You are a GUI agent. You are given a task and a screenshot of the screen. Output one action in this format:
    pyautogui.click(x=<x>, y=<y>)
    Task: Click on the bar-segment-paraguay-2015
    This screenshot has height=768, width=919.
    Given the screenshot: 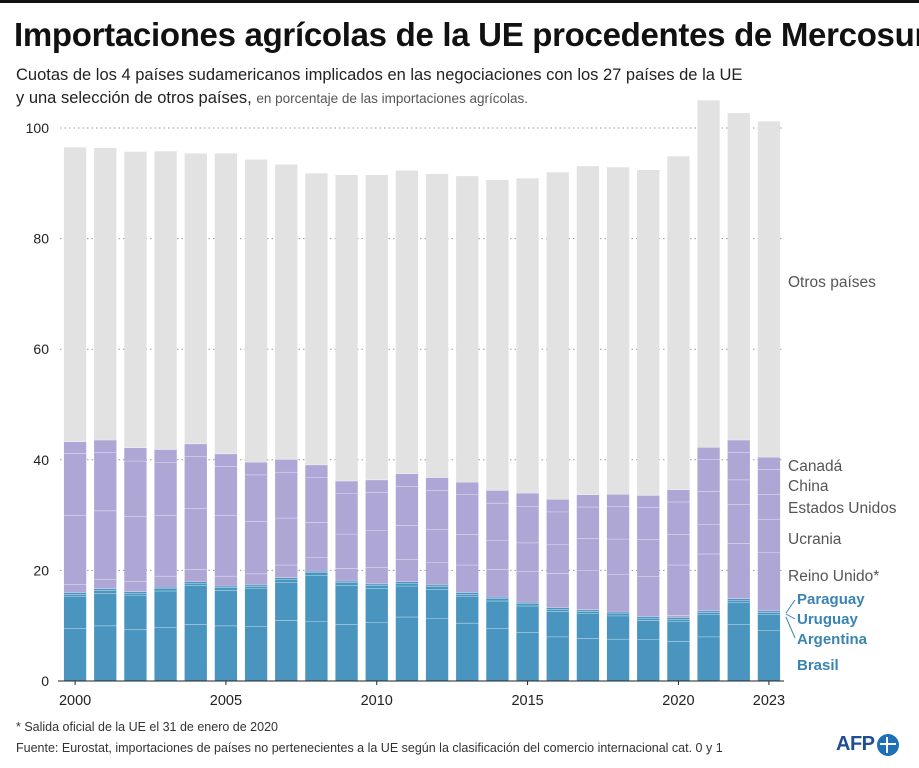 What is the action you would take?
    pyautogui.click(x=527, y=602)
    